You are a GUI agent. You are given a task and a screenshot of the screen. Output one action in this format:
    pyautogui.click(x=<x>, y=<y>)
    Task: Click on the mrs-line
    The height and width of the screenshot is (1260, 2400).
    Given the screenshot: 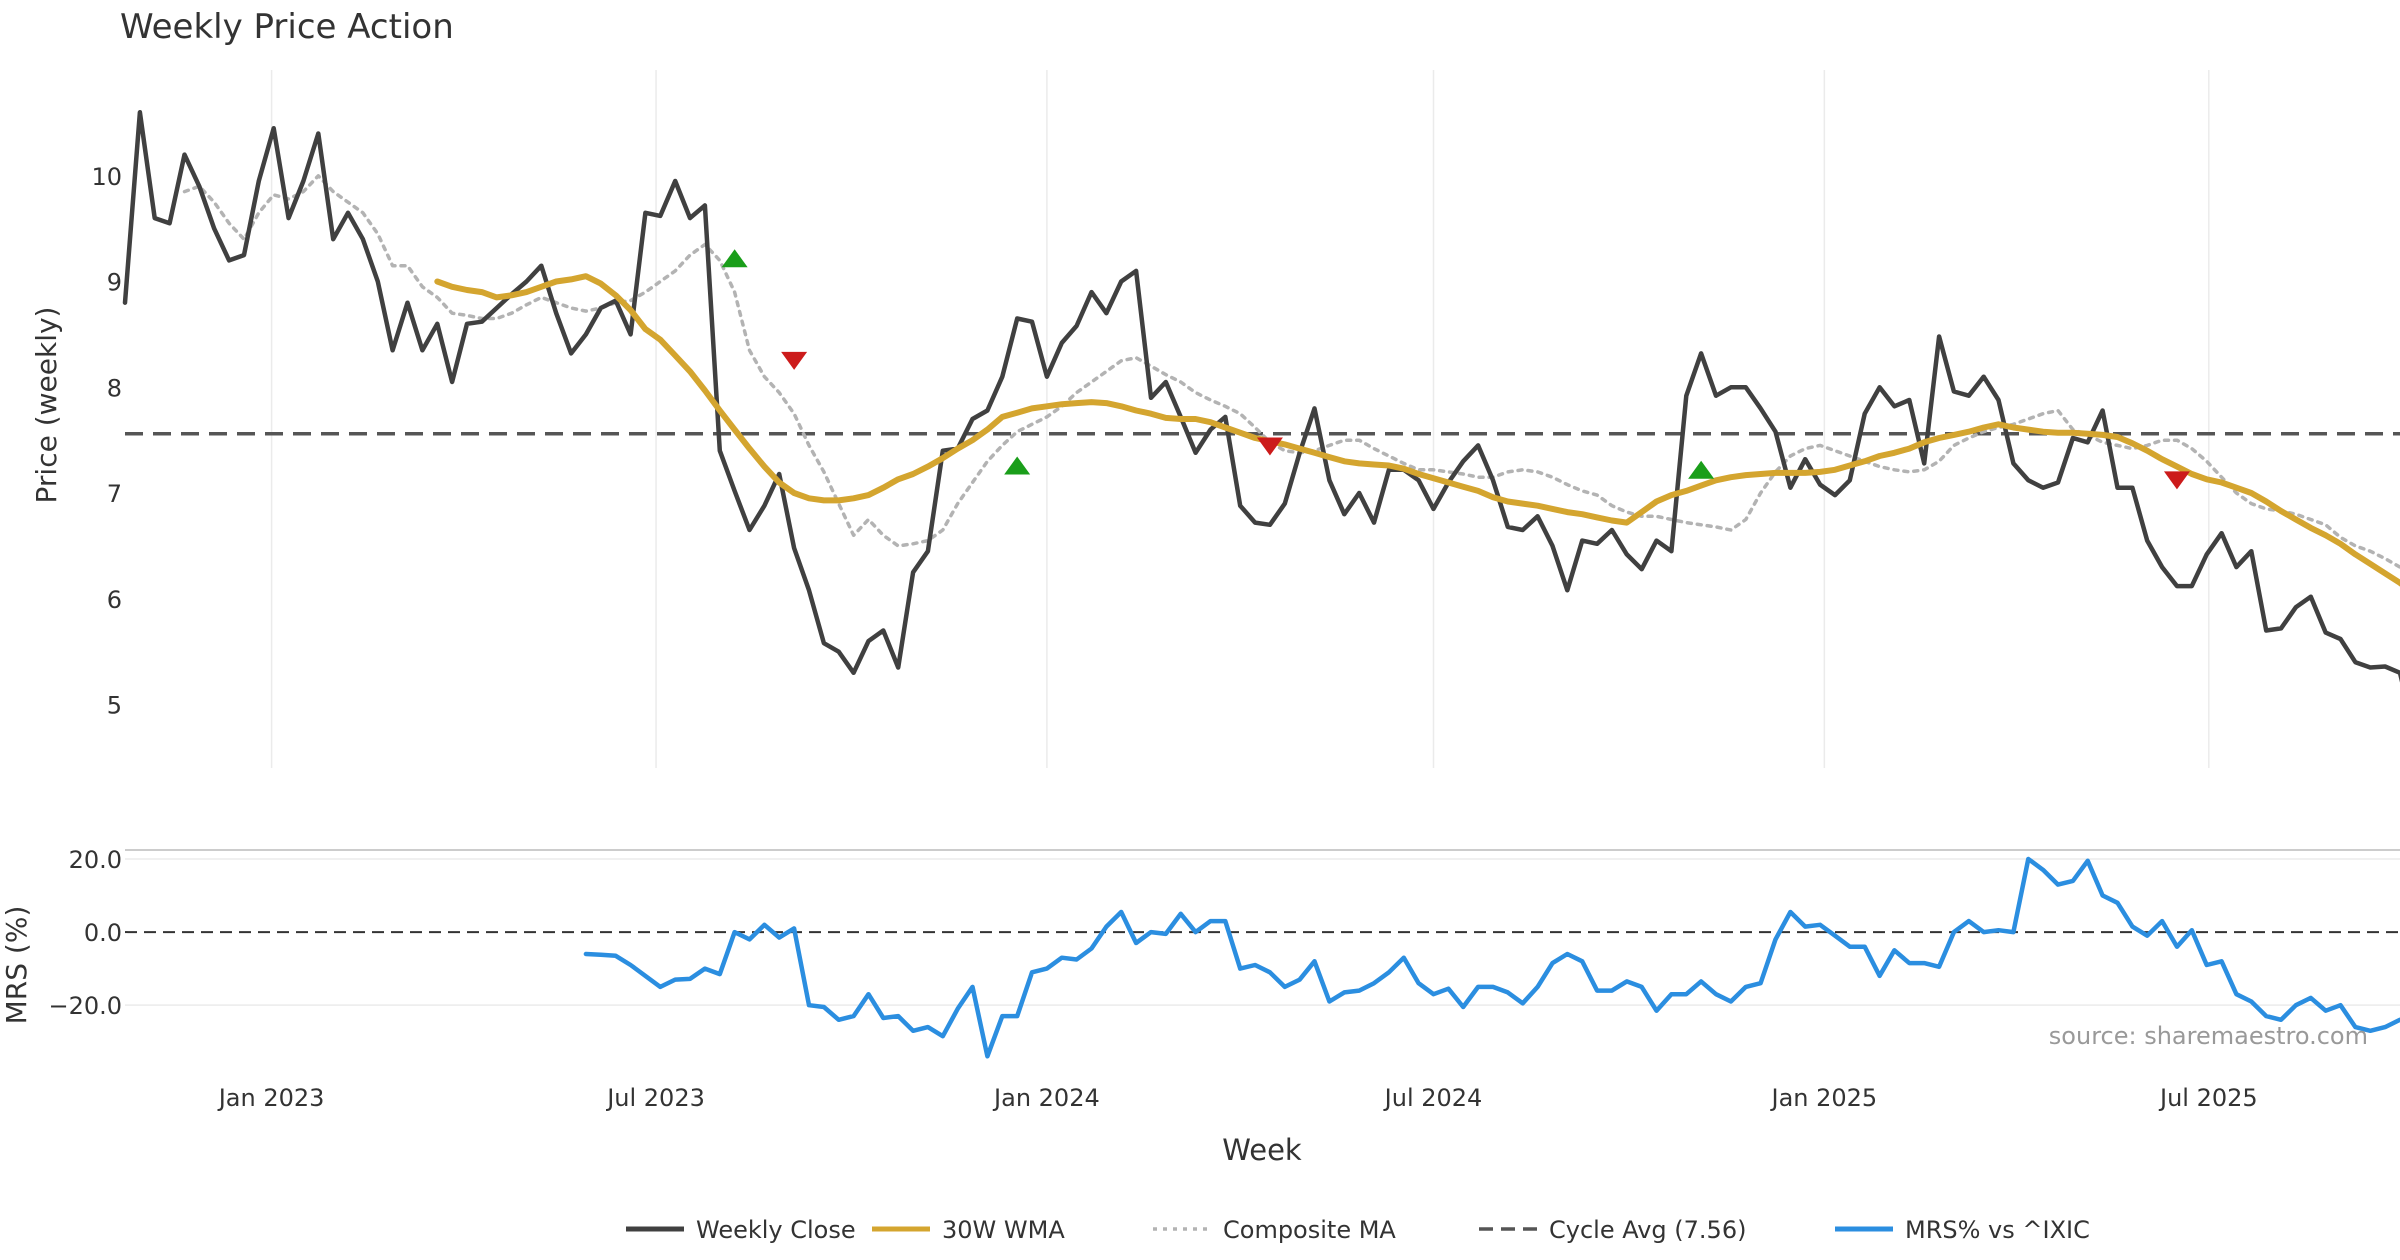 What is the action you would take?
    pyautogui.click(x=1491, y=957)
    